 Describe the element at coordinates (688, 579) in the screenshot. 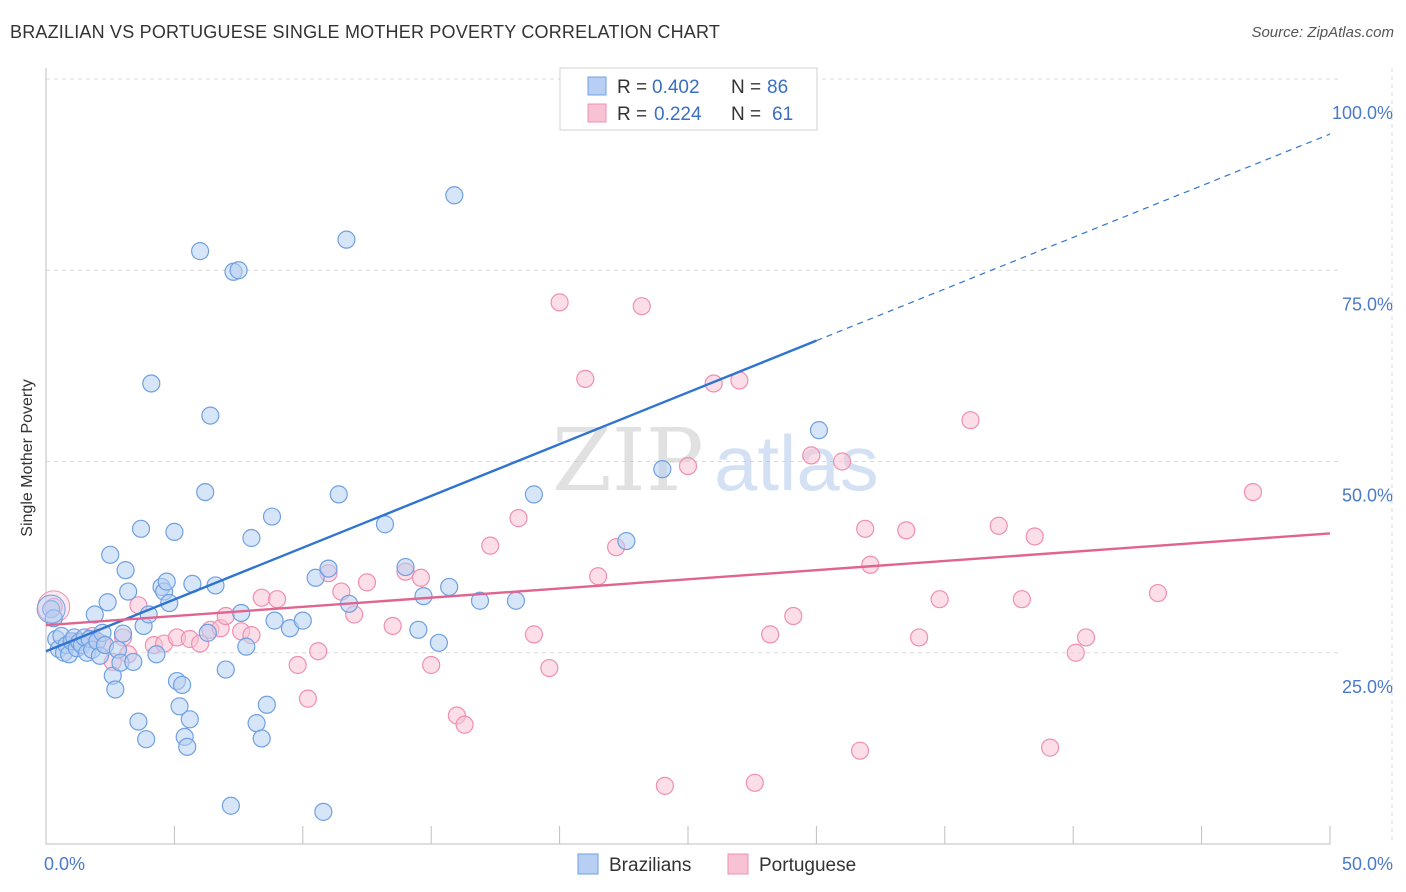

I see `trend-portuguese` at that location.